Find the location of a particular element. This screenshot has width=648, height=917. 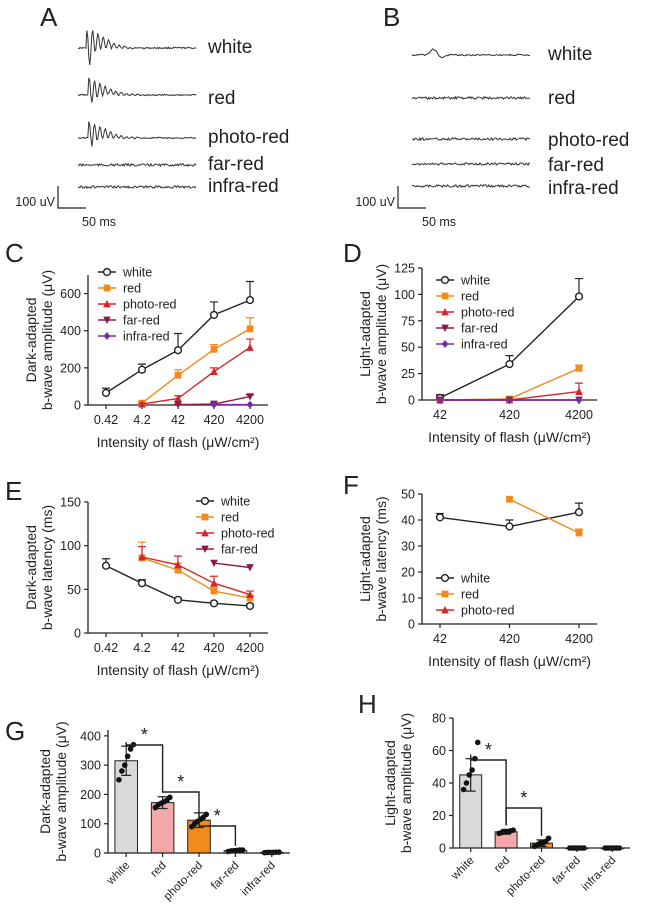

data-point-red is located at coordinates (513, 830).